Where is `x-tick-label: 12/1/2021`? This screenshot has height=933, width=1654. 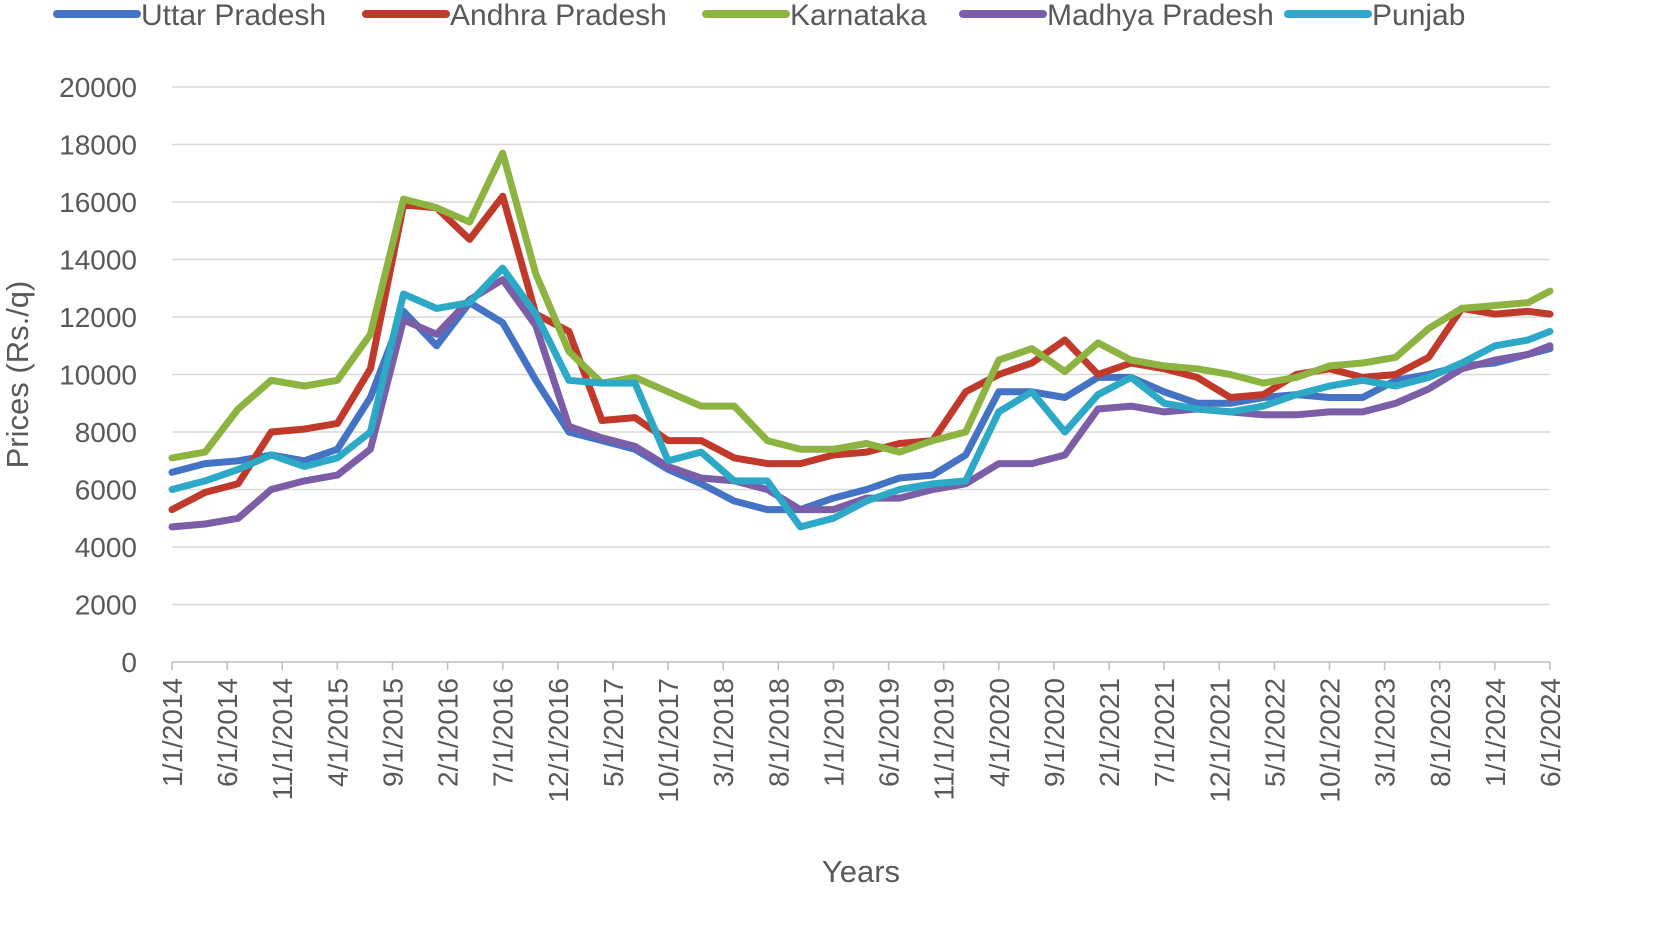 x-tick-label: 12/1/2021 is located at coordinates (1219, 740).